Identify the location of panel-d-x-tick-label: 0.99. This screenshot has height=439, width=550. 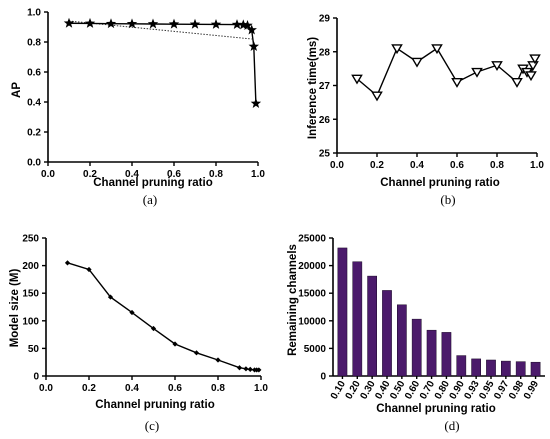
(531, 390).